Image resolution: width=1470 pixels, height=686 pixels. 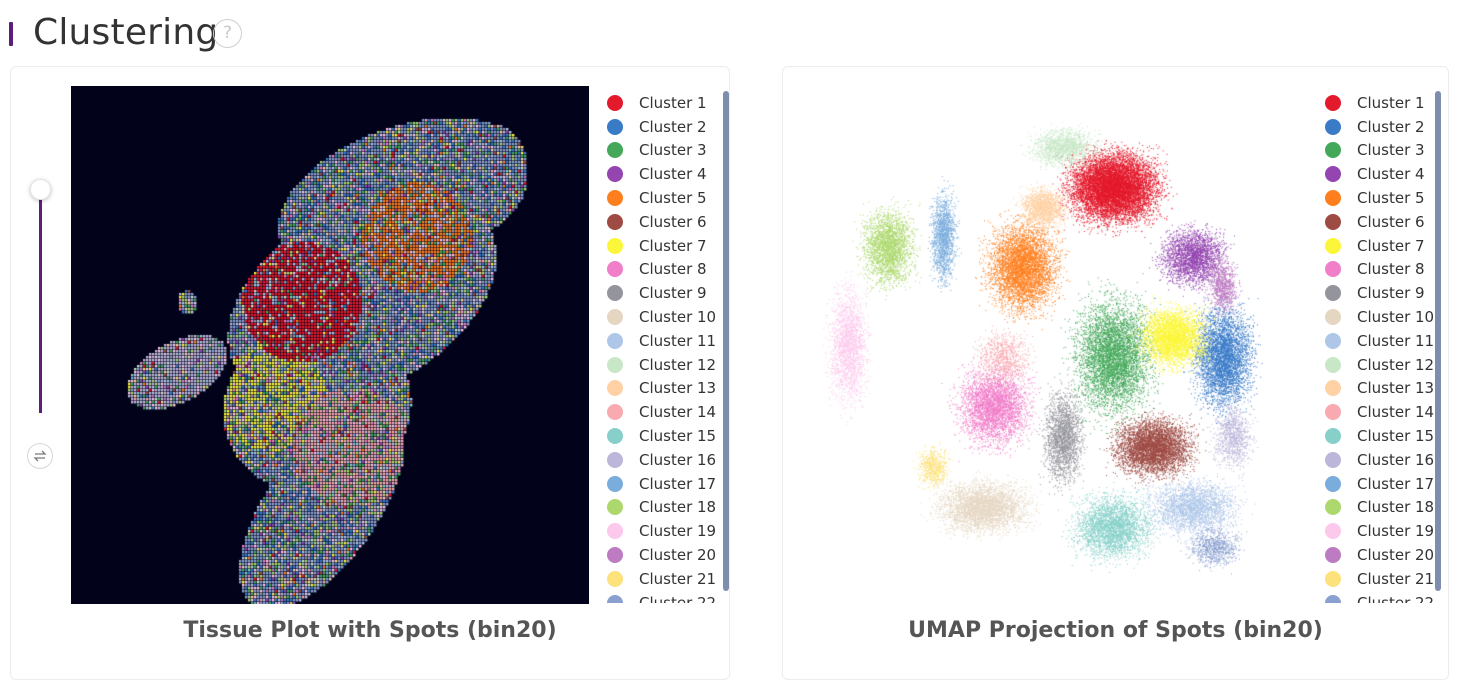 I want to click on legend-label: Cluster 18, so click(x=1396, y=507).